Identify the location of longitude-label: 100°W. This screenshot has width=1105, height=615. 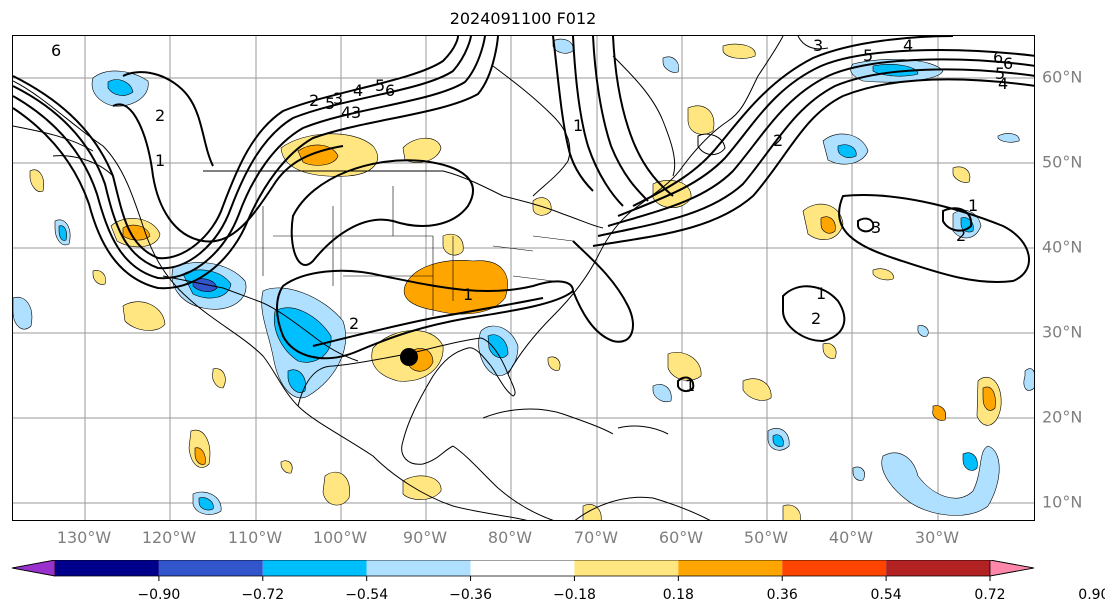
(340, 537).